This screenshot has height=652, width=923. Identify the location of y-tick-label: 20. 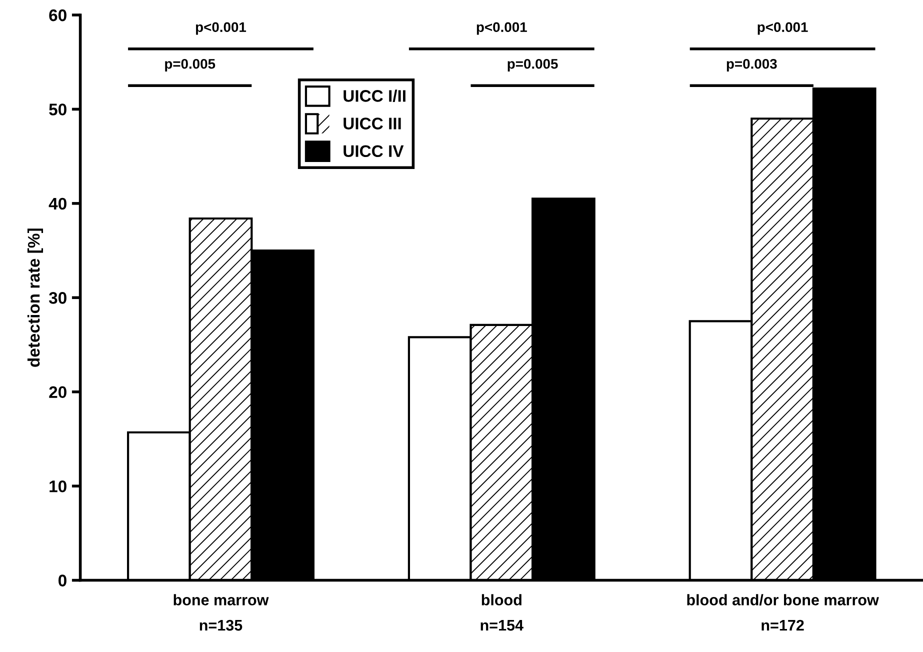
(57, 392).